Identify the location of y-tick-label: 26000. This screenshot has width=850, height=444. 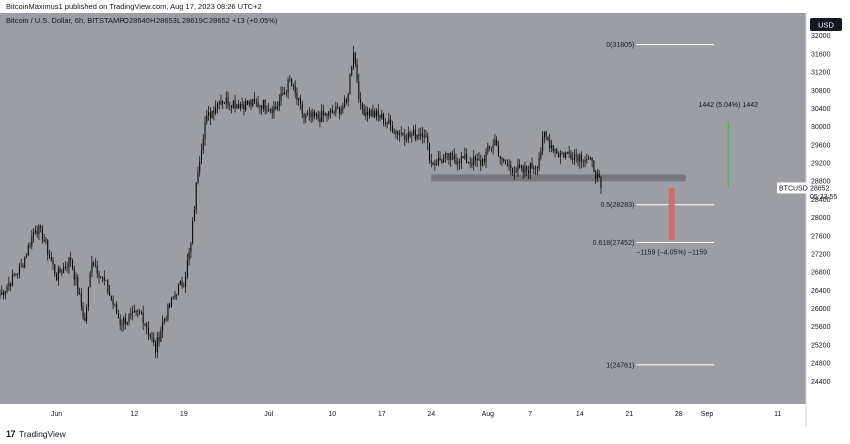
(821, 309).